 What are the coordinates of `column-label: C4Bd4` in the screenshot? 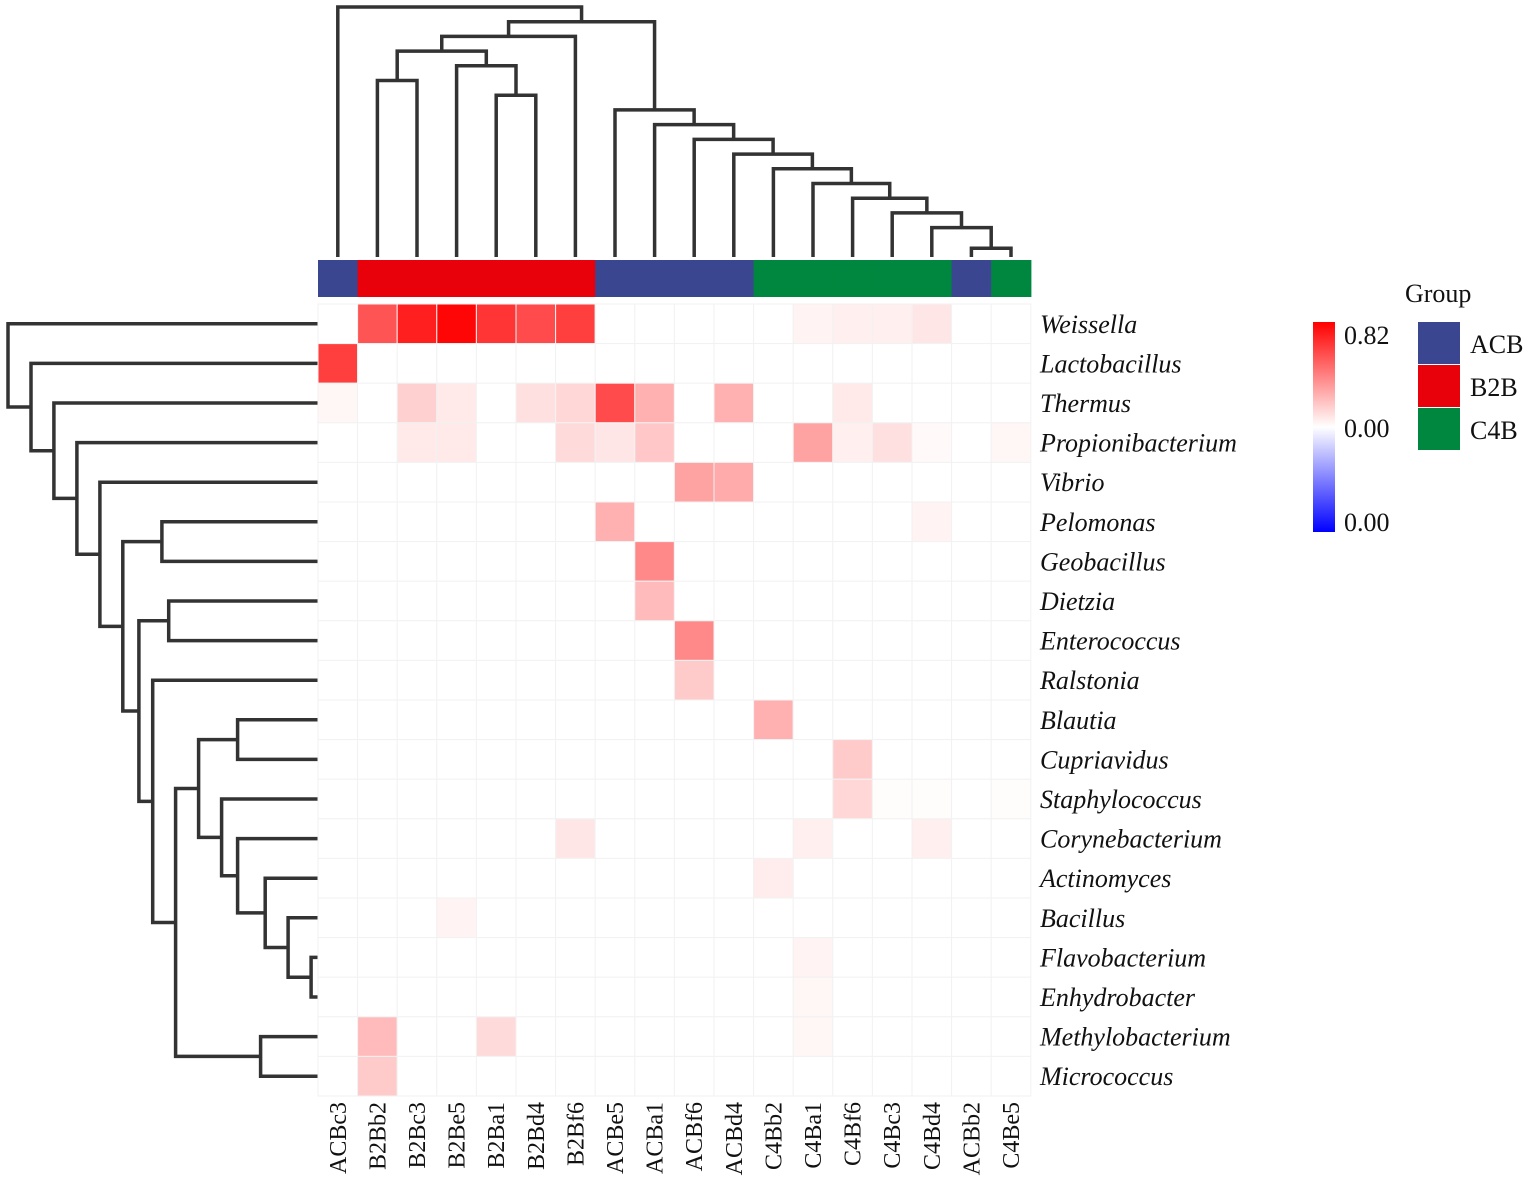 It's located at (933, 1136).